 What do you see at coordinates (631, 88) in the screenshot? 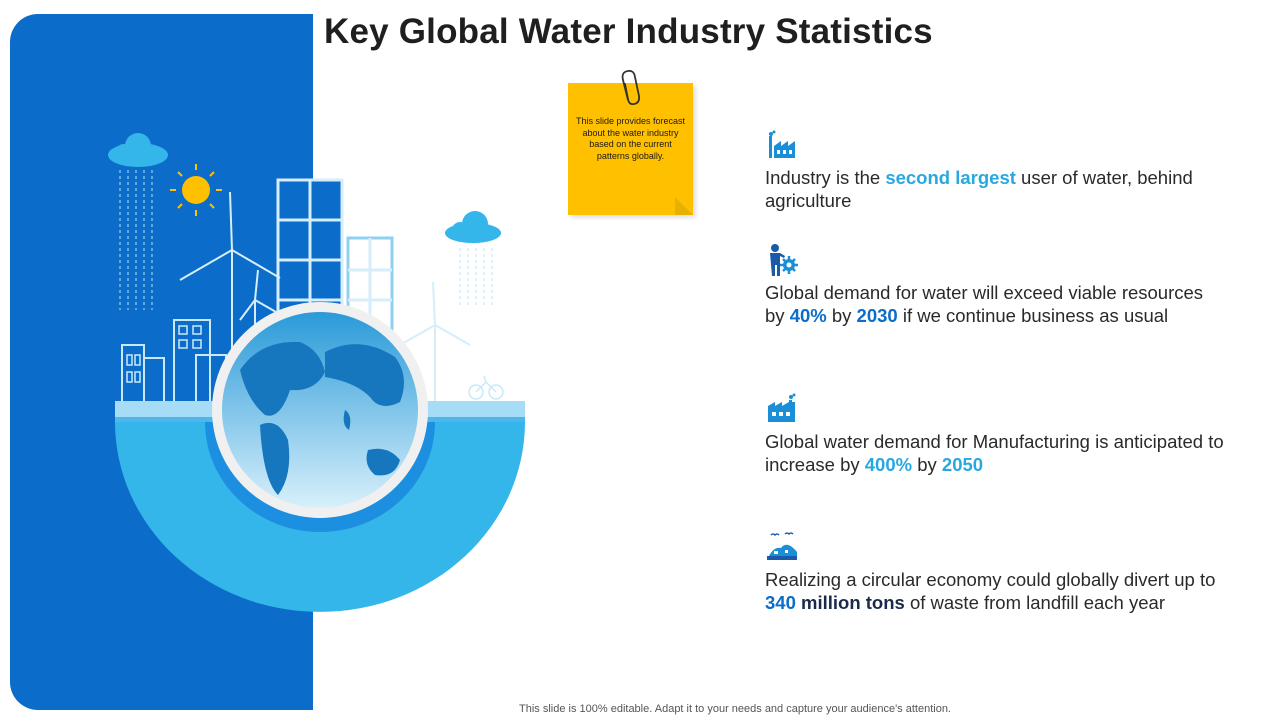
I see `paperclip-icon` at bounding box center [631, 88].